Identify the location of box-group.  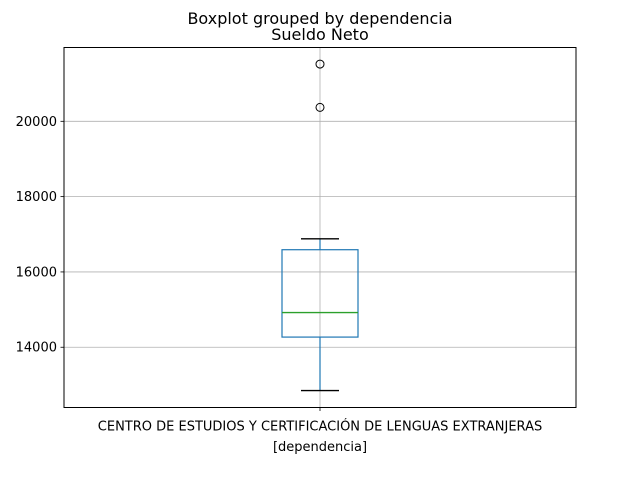
(320, 225).